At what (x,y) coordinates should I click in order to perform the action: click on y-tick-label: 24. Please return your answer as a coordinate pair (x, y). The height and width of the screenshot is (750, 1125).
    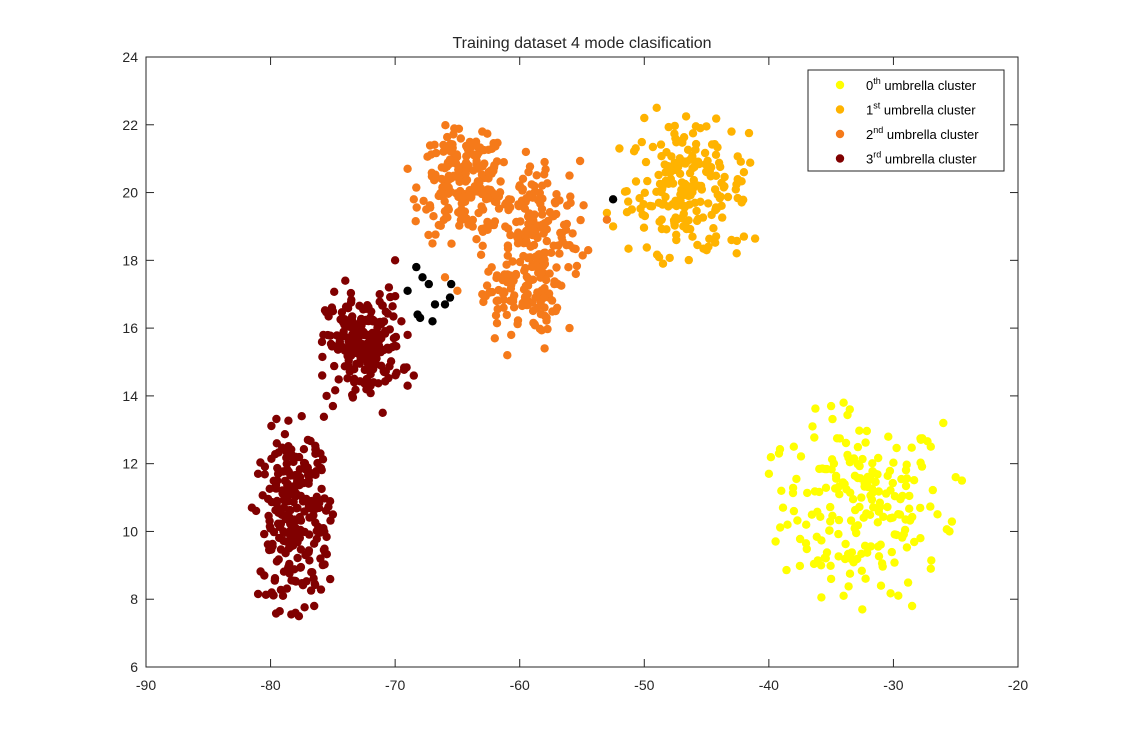
    Looking at the image, I should click on (130, 57).